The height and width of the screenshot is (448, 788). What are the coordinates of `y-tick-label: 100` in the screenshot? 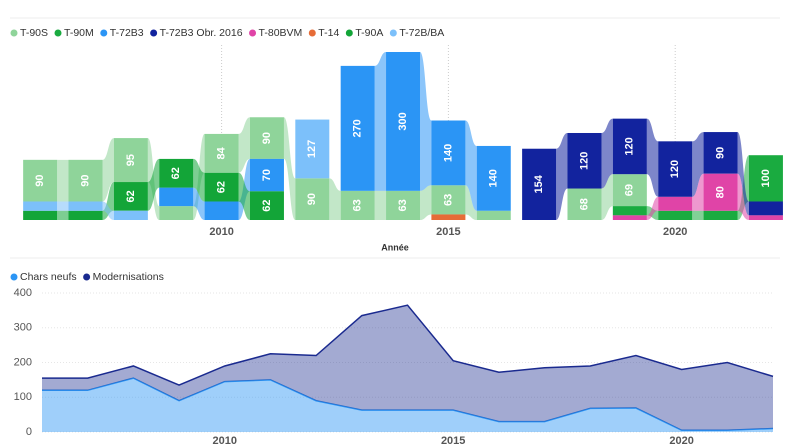 It's located at (23, 397).